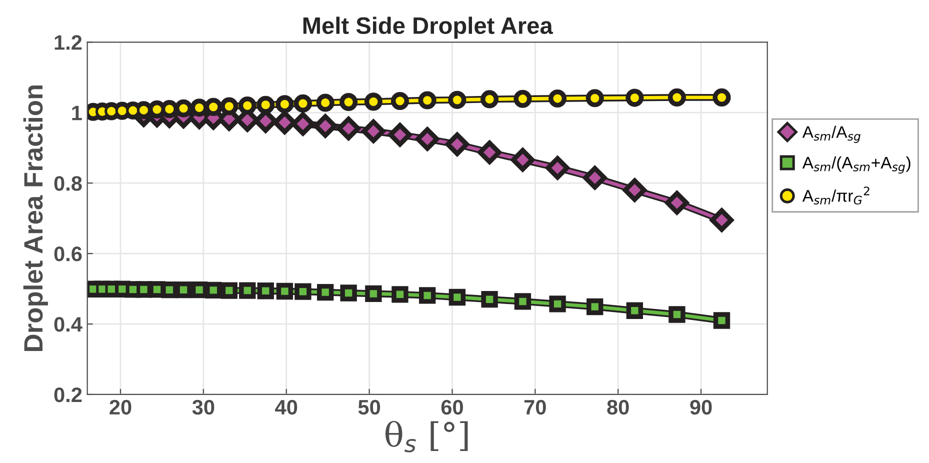 Image resolution: width=929 pixels, height=463 pixels. I want to click on x-tick-label: 50, so click(369, 407).